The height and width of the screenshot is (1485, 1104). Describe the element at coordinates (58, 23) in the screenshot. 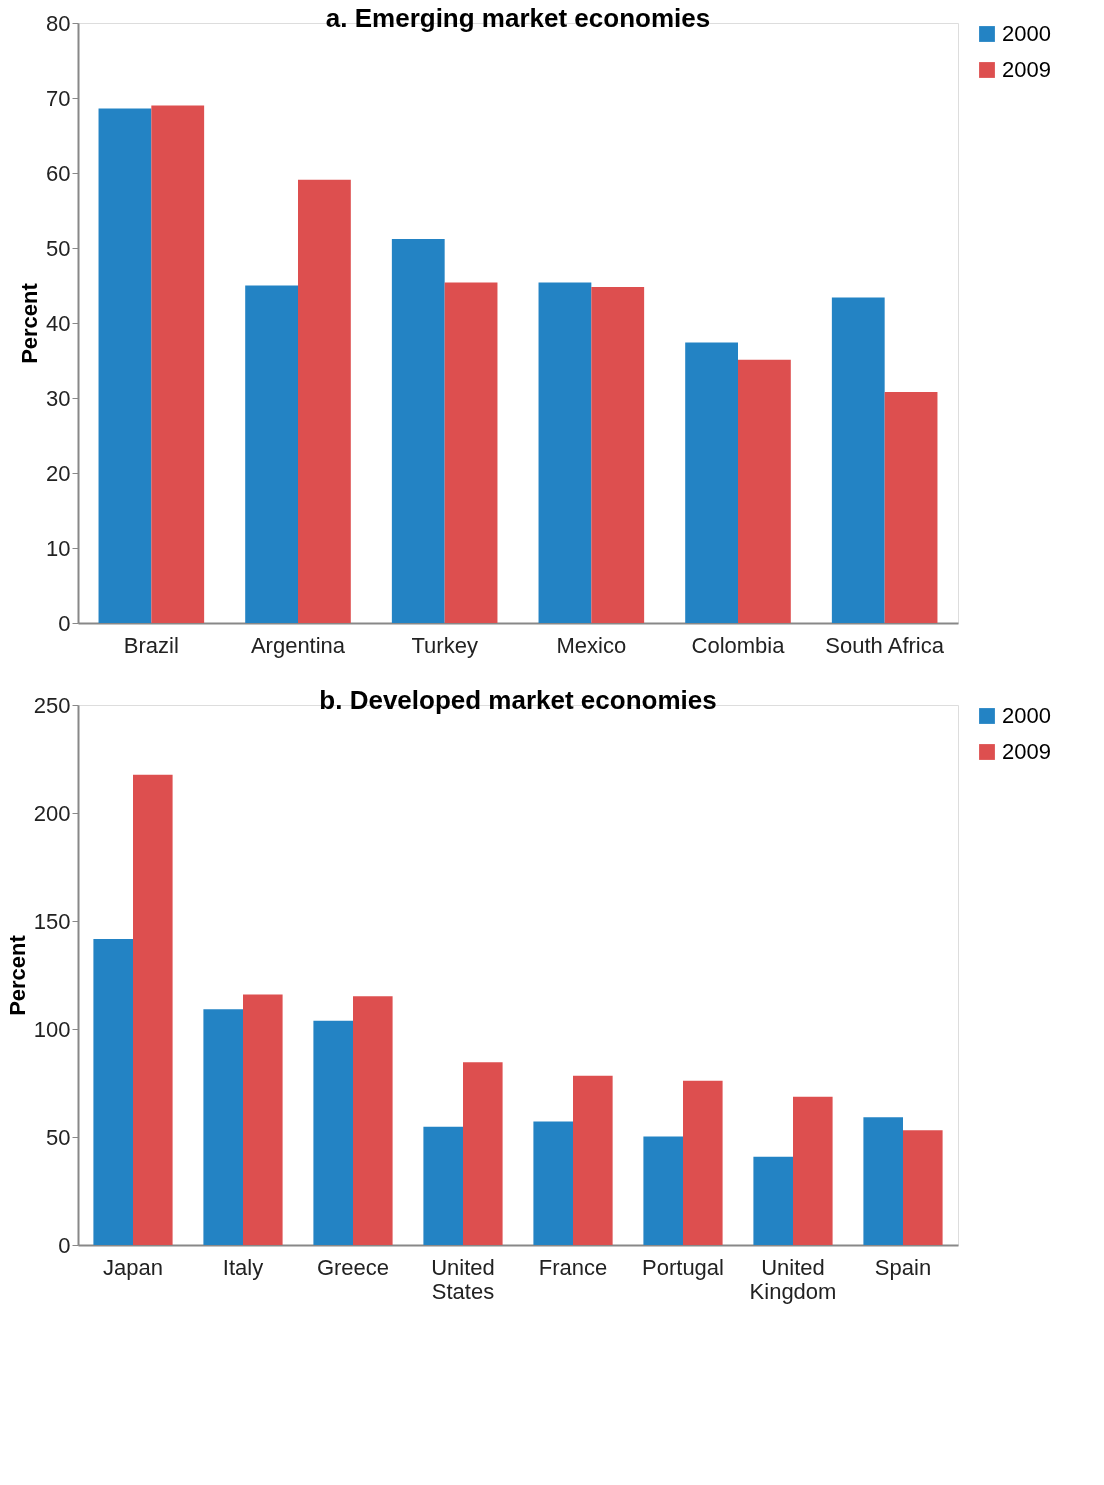

I see `y-tick-label: 80` at that location.